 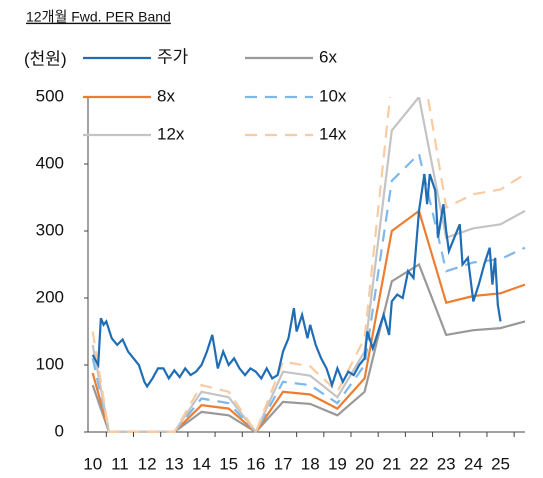 I want to click on x-tick-label: 20, so click(x=364, y=463).